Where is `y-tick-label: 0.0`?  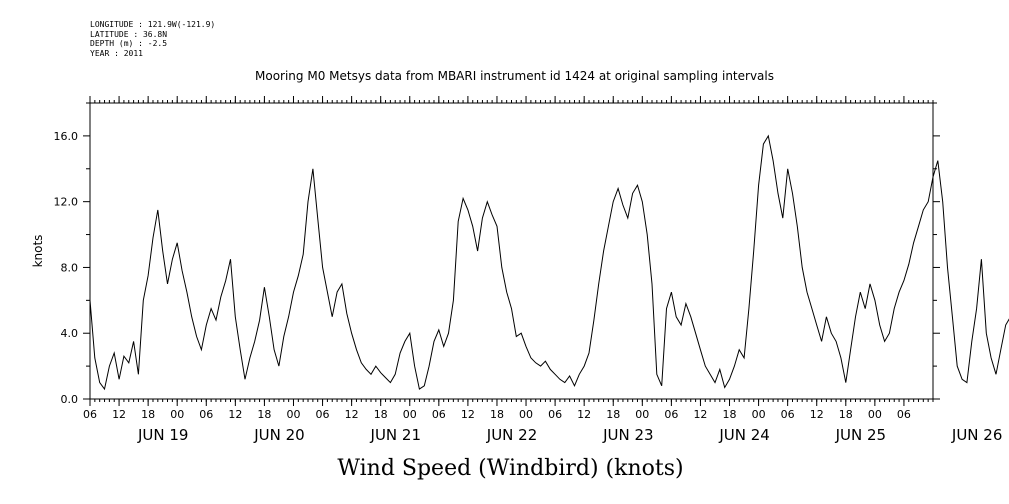 y-tick-label: 0.0 is located at coordinates (70, 399).